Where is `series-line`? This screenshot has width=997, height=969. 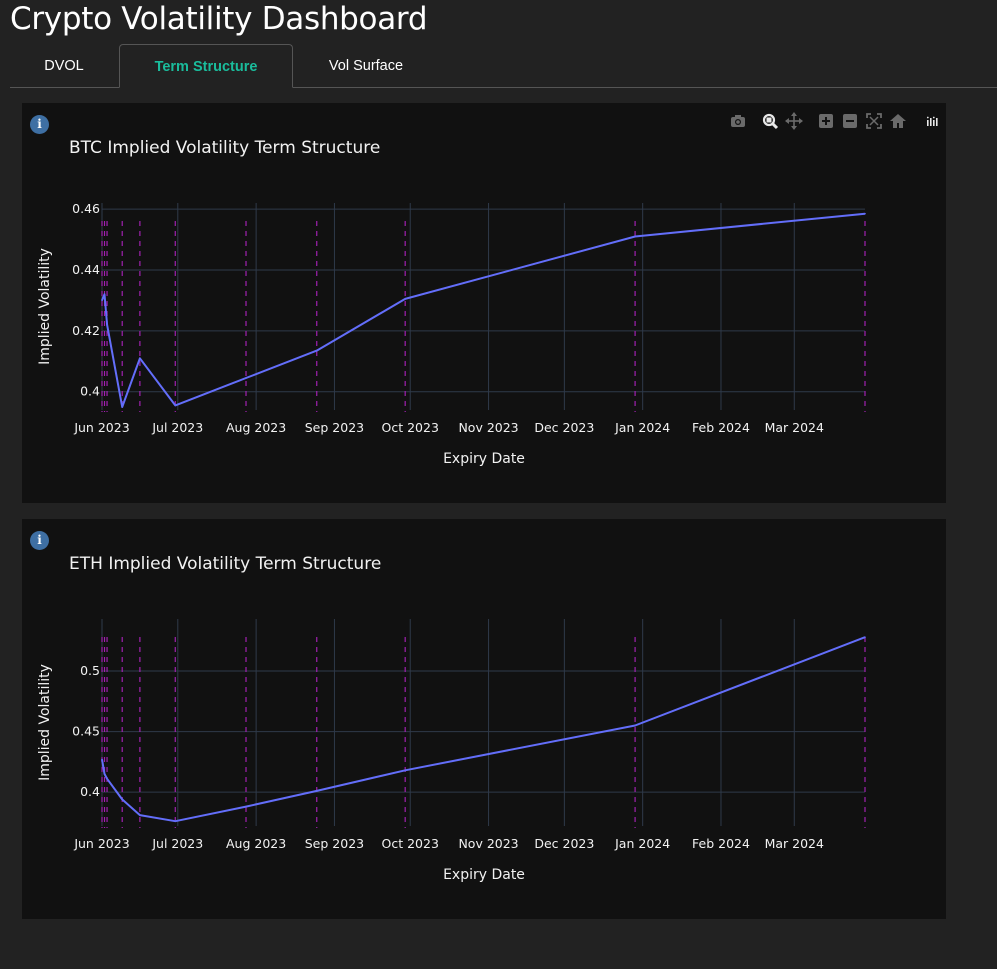
series-line is located at coordinates (483, 729).